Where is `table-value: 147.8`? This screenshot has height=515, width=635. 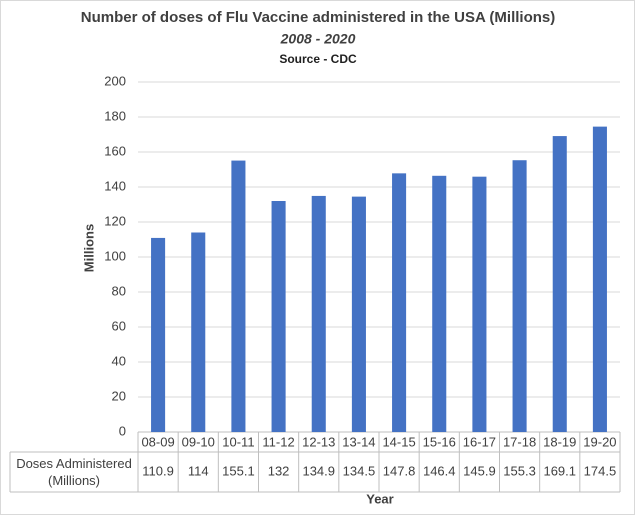
table-value: 147.8 is located at coordinates (399, 470).